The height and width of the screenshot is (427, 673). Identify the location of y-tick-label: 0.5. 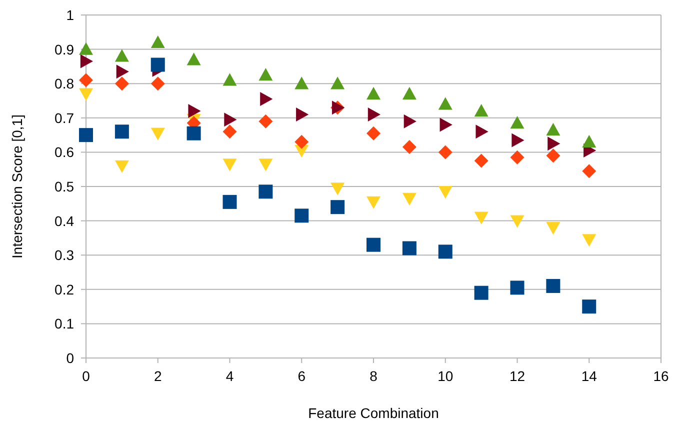
(64, 186).